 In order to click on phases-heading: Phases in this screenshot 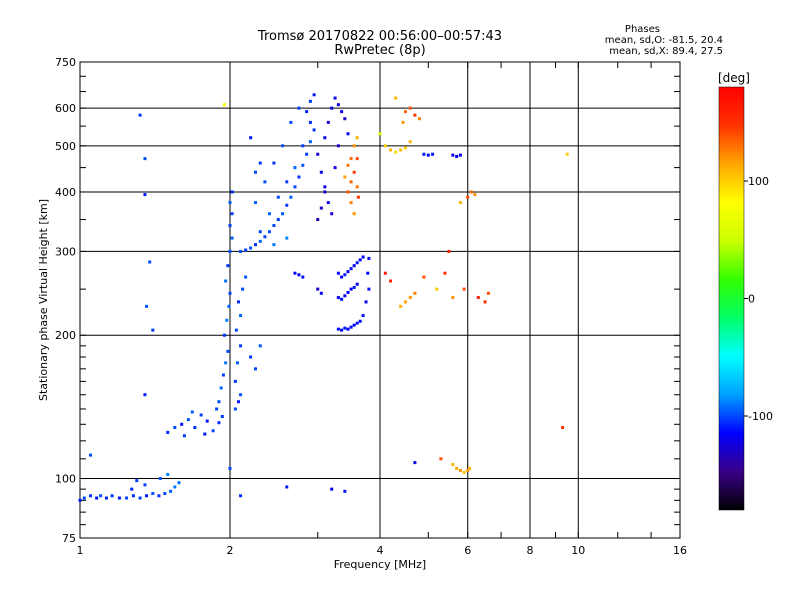, I will do `click(642, 29)`.